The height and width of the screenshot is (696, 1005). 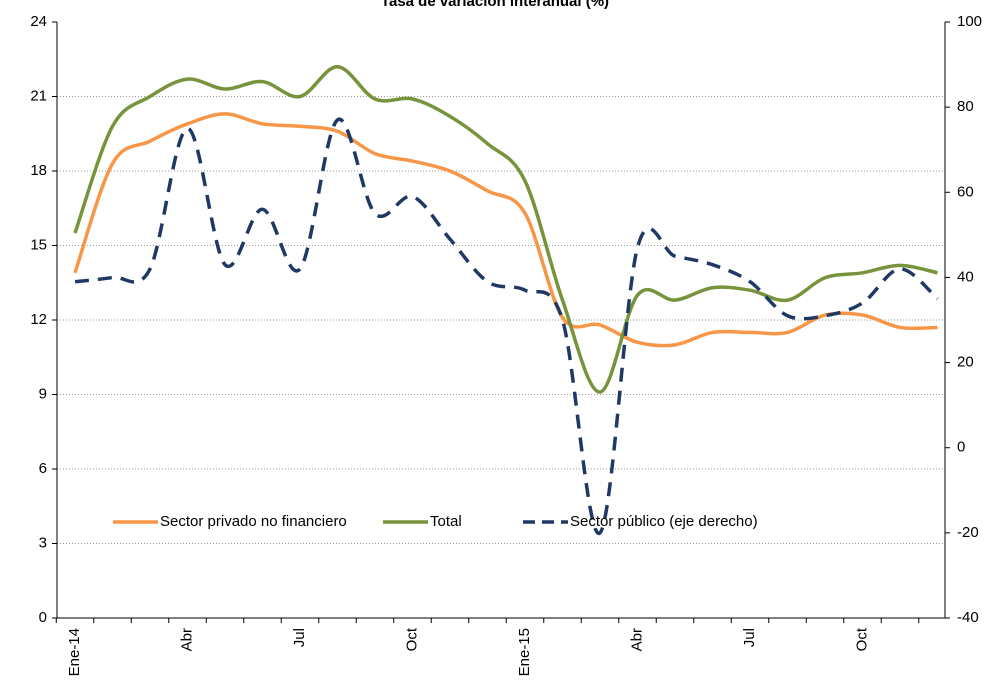 I want to click on y-tick-label: 24, so click(x=38, y=21).